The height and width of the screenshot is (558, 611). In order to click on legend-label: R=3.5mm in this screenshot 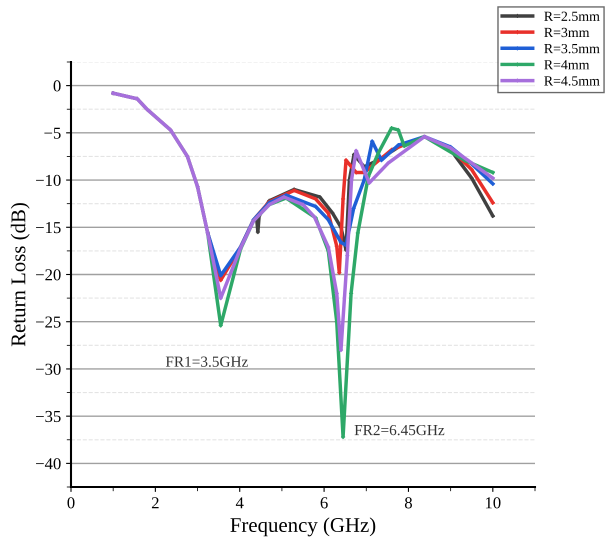, I will do `click(572, 49)`.